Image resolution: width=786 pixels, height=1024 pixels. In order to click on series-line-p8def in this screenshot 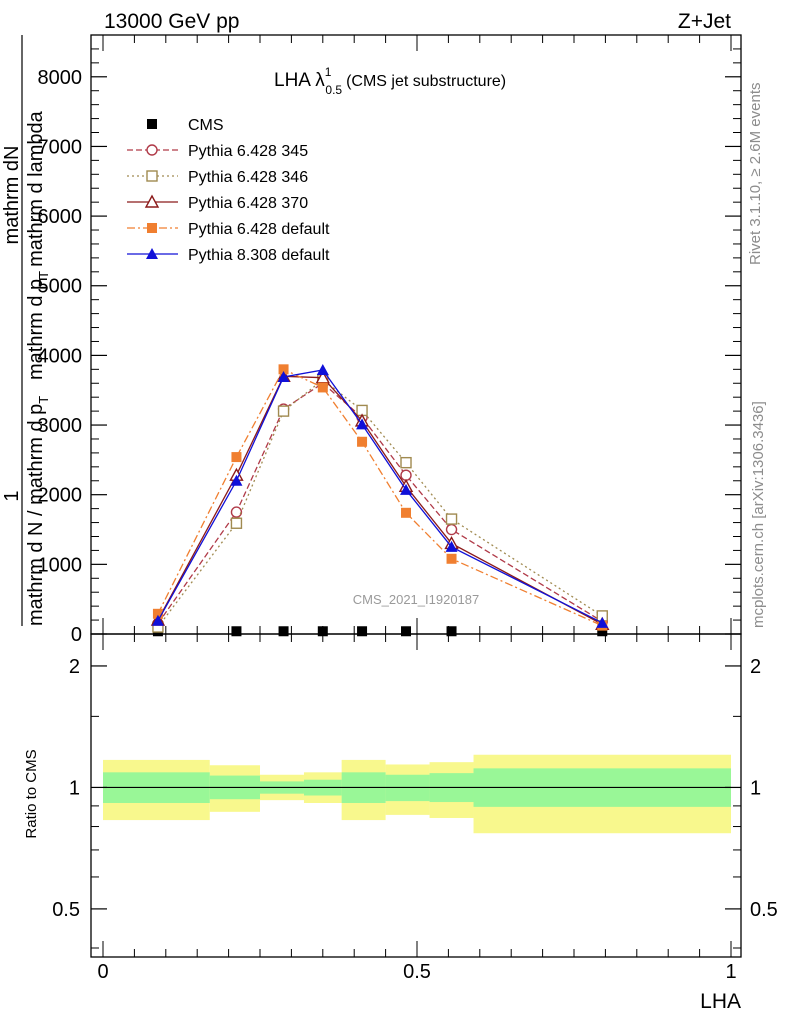, I will do `click(380, 496)`.